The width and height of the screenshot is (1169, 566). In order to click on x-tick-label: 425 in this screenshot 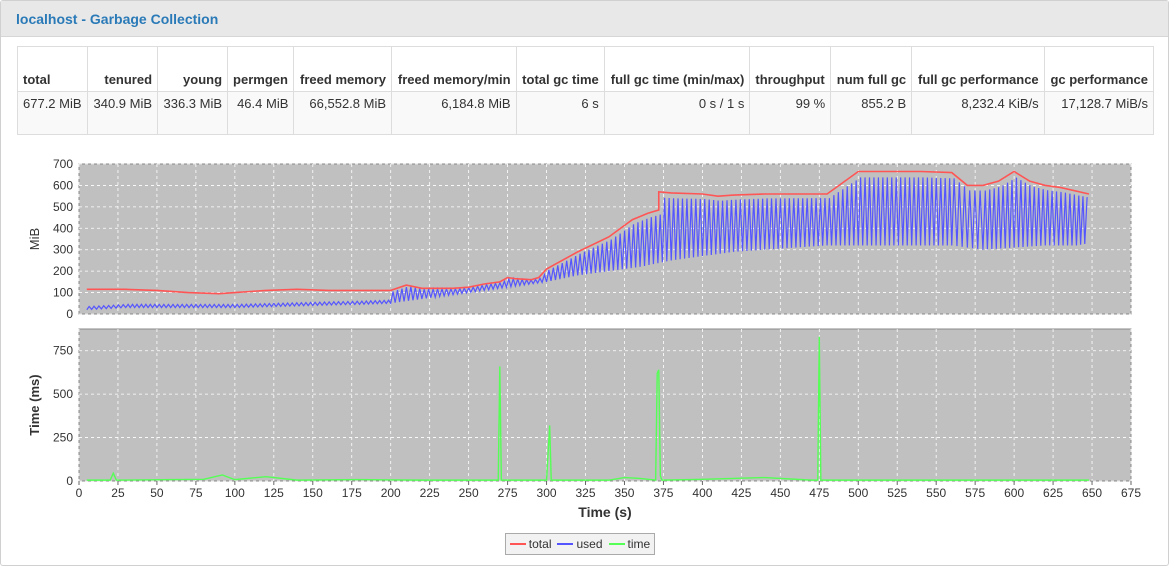, I will do `click(741, 493)`.